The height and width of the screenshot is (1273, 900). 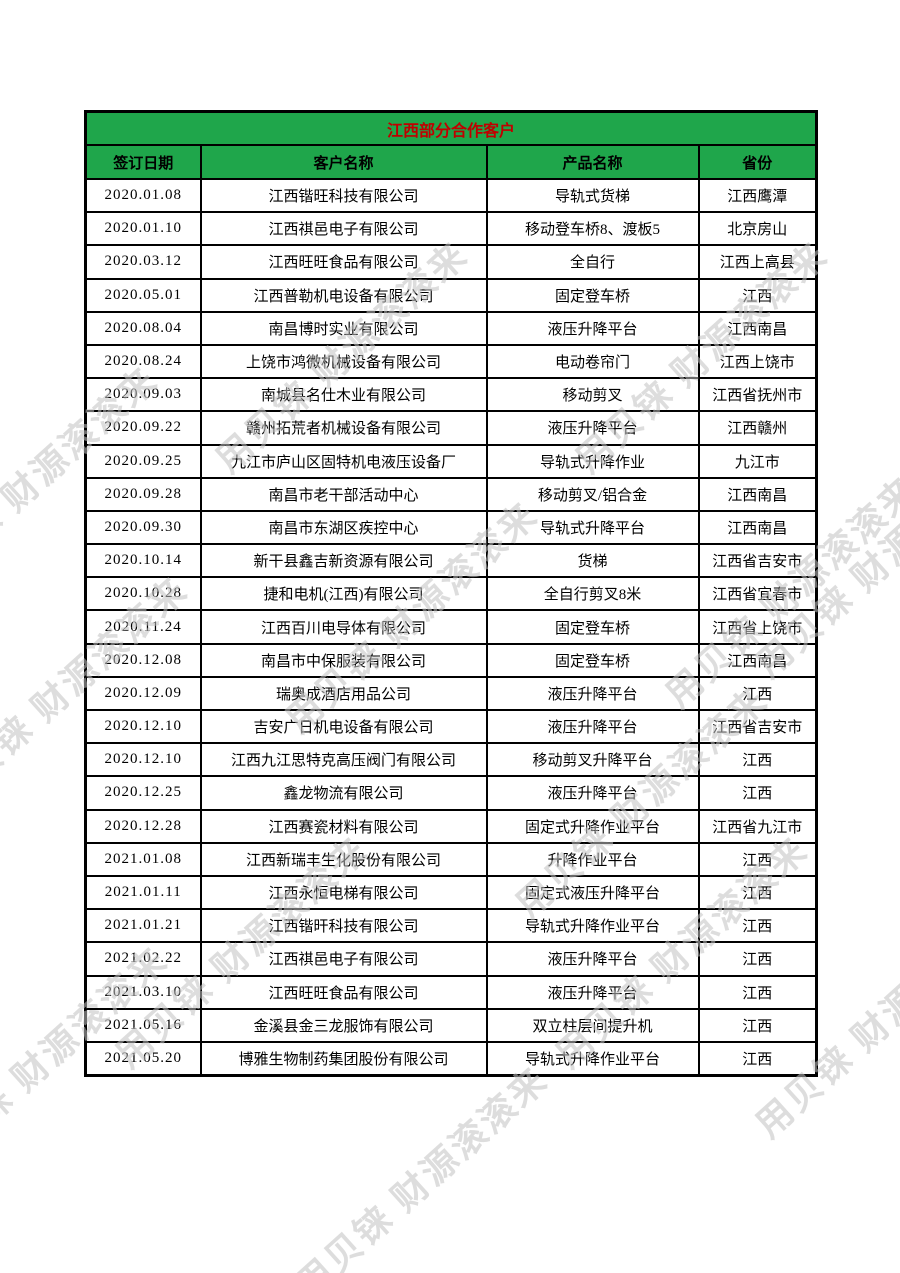 I want to click on watermark-text: 用贝铼 财源滚滚来, so click(x=422, y=1165).